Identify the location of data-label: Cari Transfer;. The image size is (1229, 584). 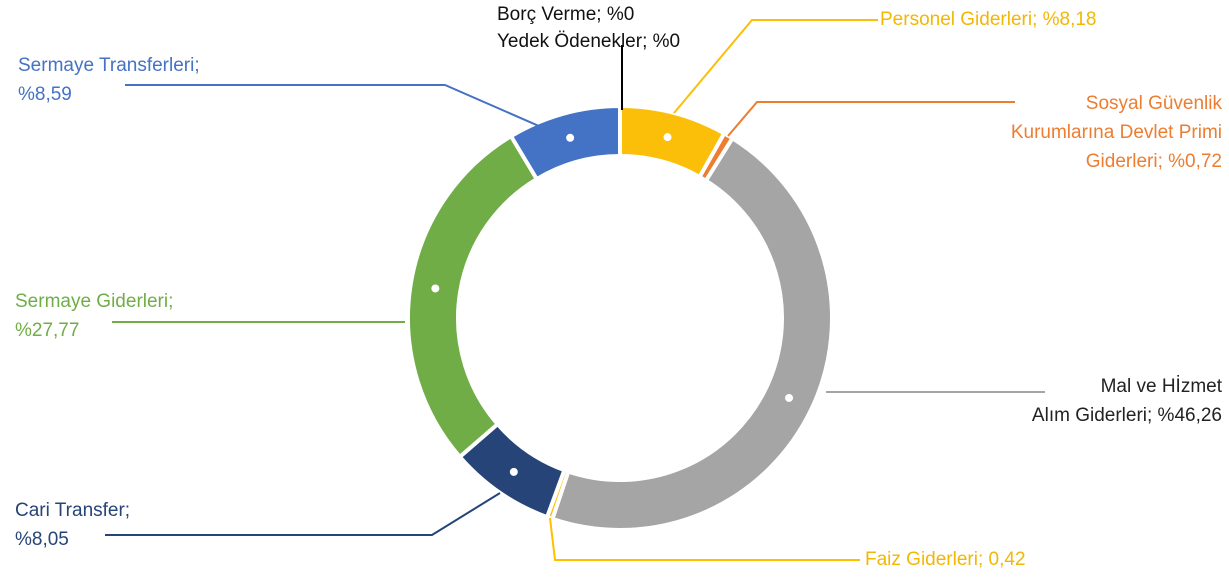
(72, 510).